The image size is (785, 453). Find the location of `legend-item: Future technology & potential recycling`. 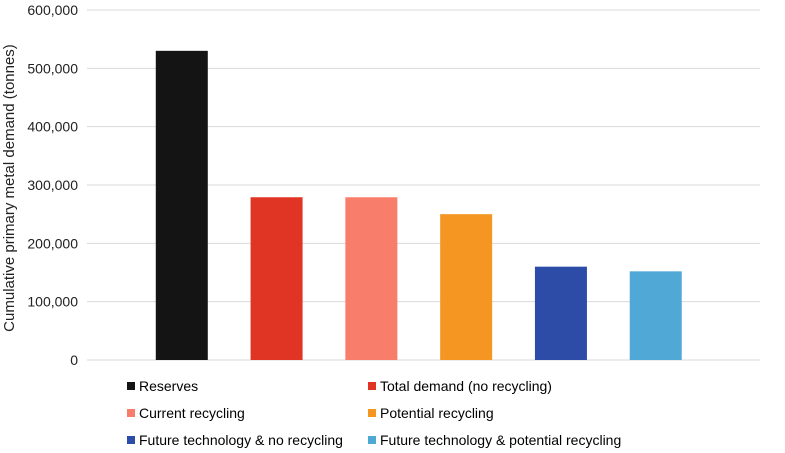

legend-item: Future technology & potential recycling is located at coordinates (494, 440).